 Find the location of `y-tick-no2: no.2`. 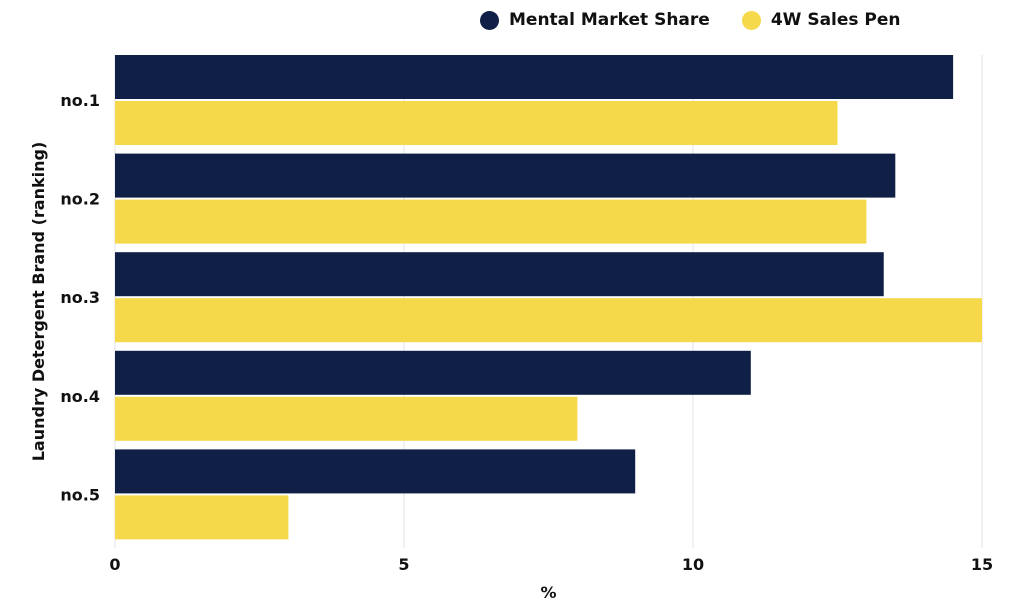

y-tick-no2: no.2 is located at coordinates (80, 199).